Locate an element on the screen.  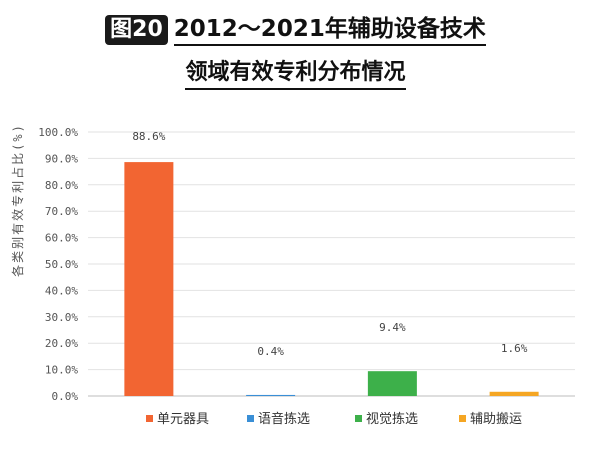
y-axis-label: 各类别有效专利占比(%) is located at coordinates (17, 200).